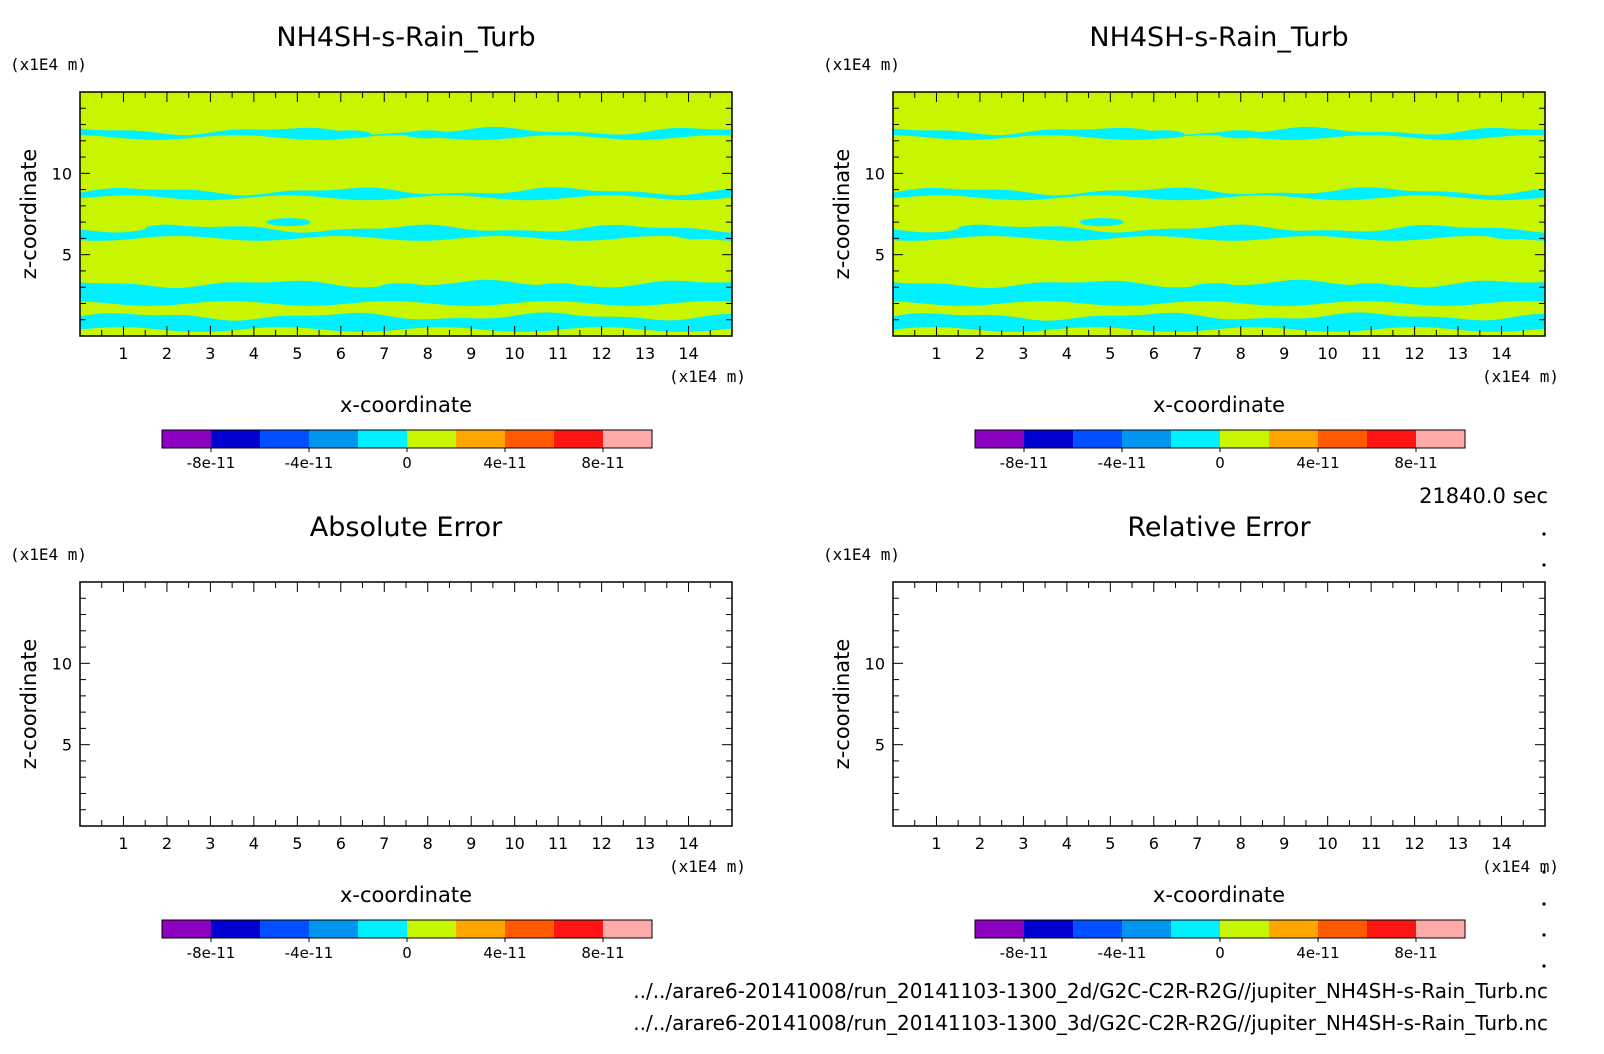  Describe the element at coordinates (471, 843) in the screenshot. I see `x-tick-label: 9` at that location.